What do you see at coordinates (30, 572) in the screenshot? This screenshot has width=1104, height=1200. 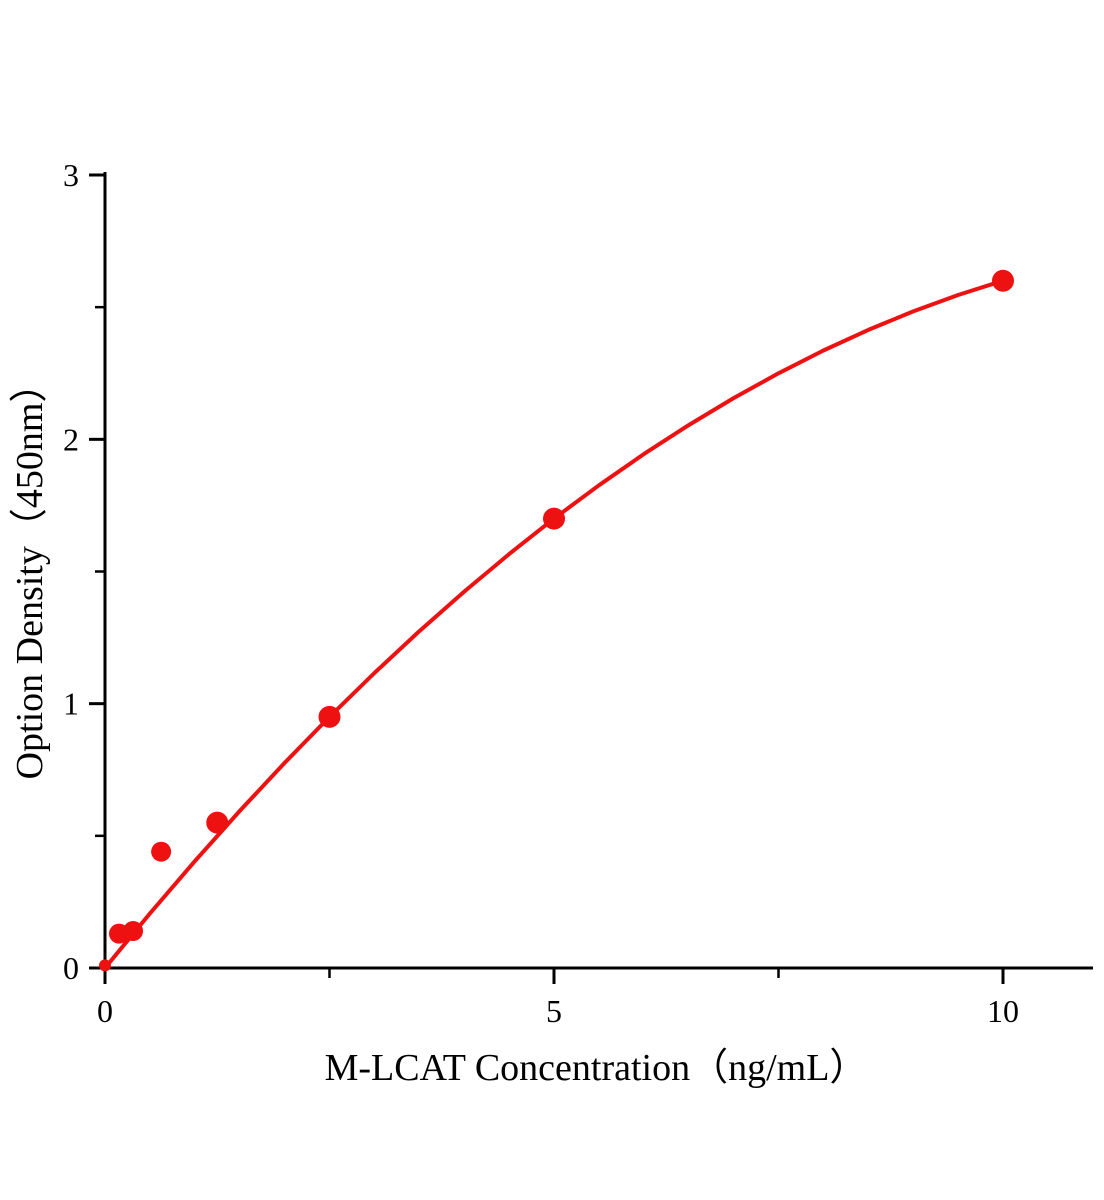 I see `y-axis-title: Option Density（450nm）` at bounding box center [30, 572].